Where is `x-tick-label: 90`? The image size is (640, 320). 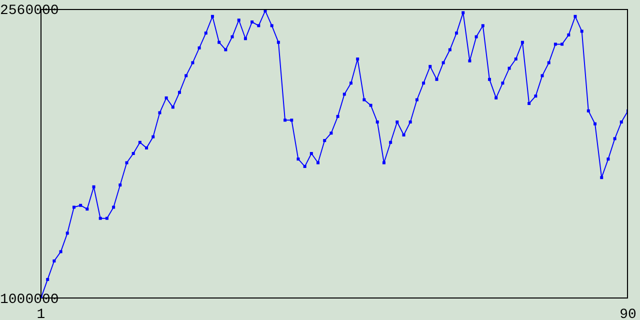
x-tick-label: 90 is located at coordinates (628, 313).